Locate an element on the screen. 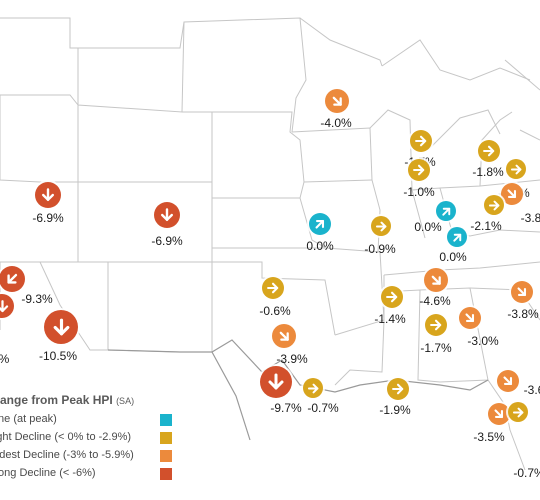 This screenshot has width=540, height=500. marker-value-label: -2.1% is located at coordinates (486, 226).